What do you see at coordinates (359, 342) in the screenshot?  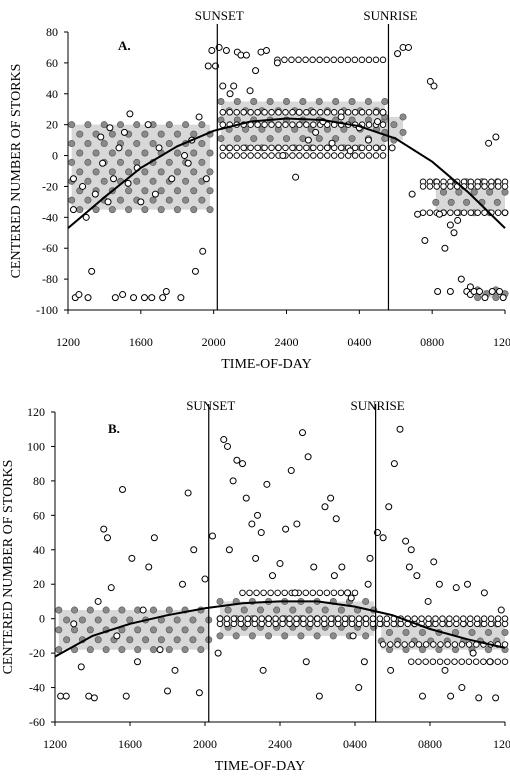 I see `x-tick-label: 0400` at bounding box center [359, 342].